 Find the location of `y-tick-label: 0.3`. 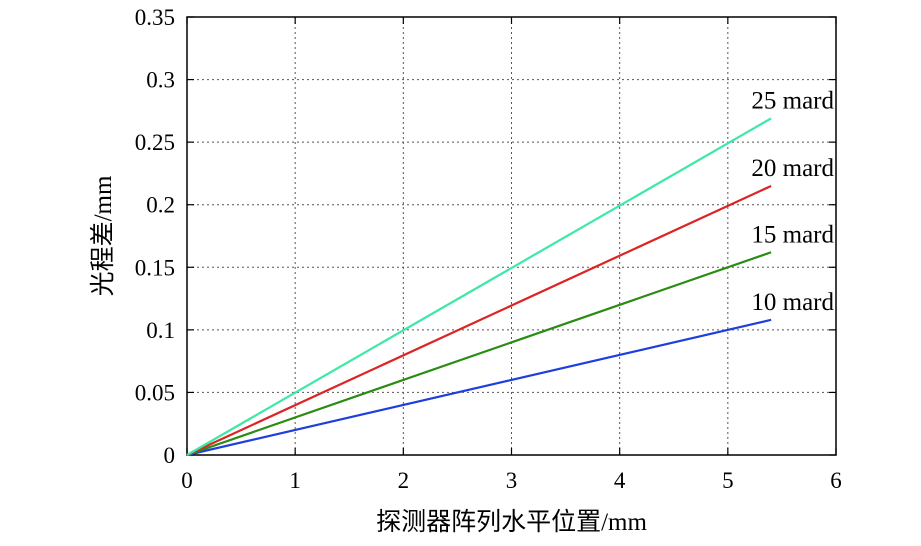

y-tick-label: 0.3 is located at coordinates (160, 80).